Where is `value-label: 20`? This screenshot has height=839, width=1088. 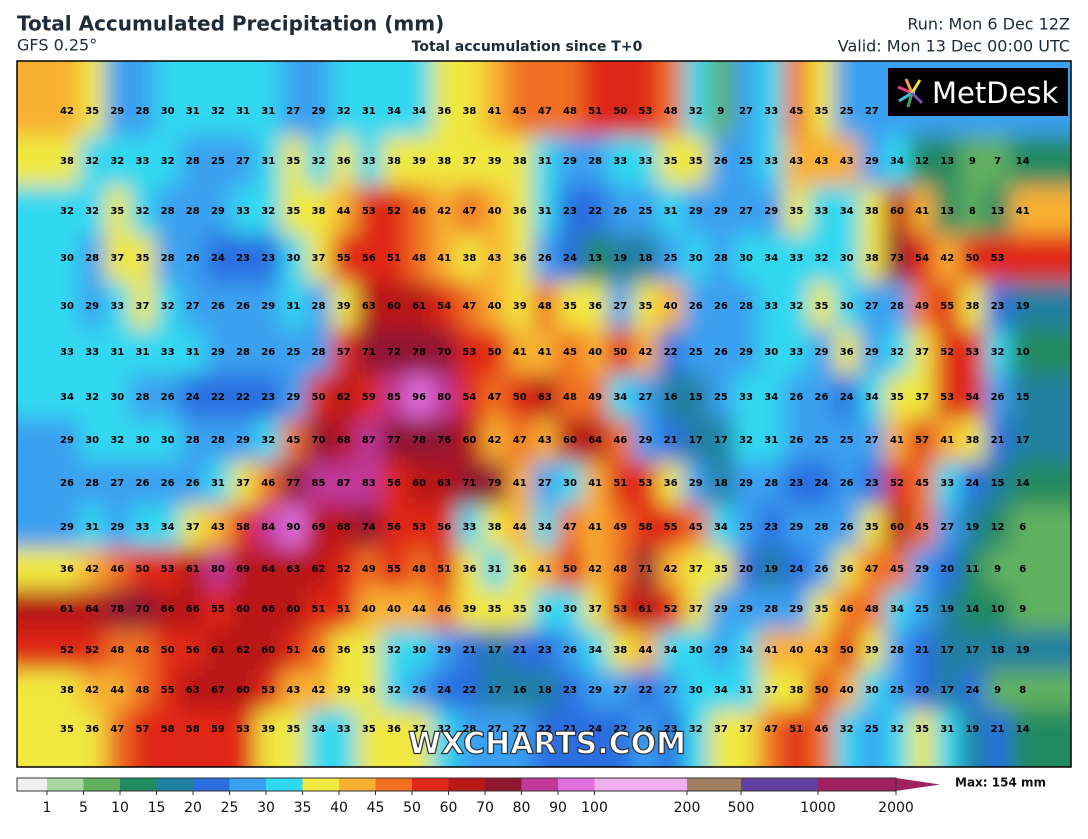
value-label: 20 is located at coordinates (746, 569).